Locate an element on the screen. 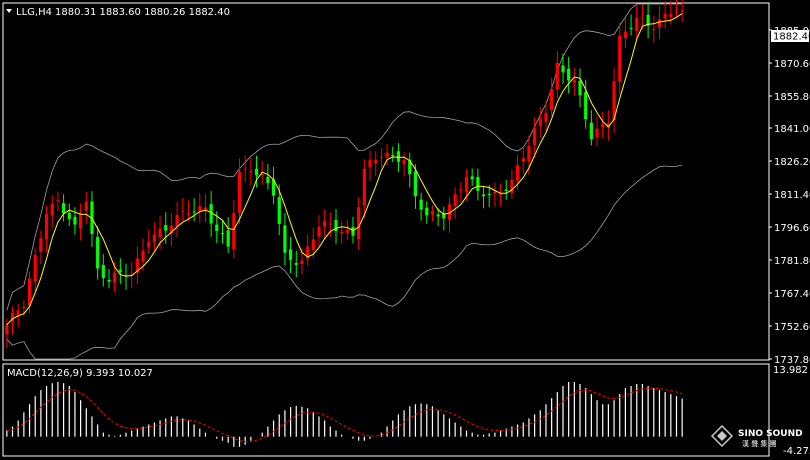 The height and width of the screenshot is (460, 810). price-tick-label: 1737.80 is located at coordinates (792, 360).